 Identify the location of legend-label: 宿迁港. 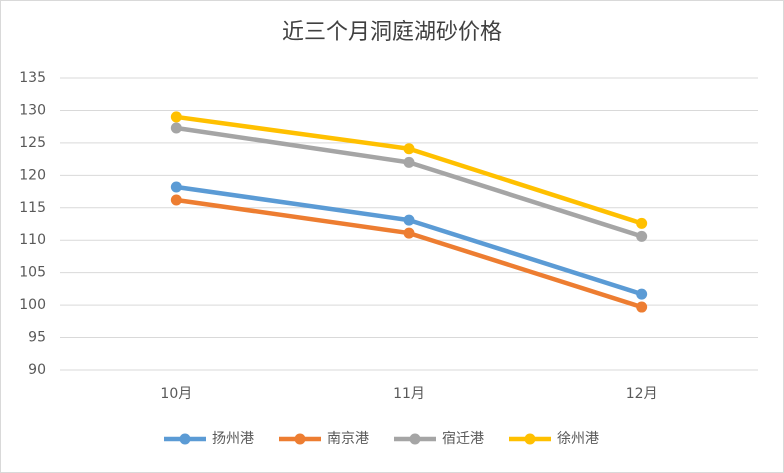
(463, 438).